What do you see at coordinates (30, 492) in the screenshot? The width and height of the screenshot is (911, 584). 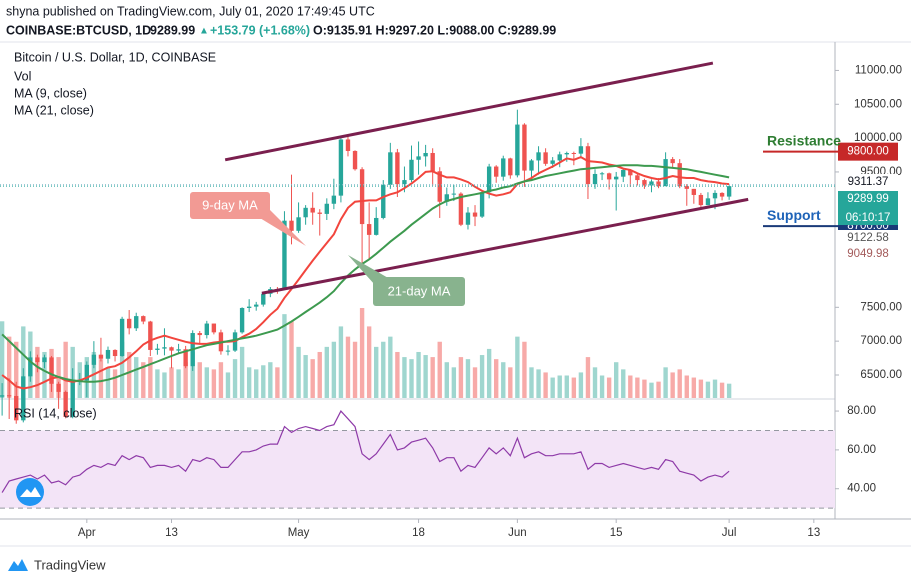 I see `tv-badge-icon` at bounding box center [30, 492].